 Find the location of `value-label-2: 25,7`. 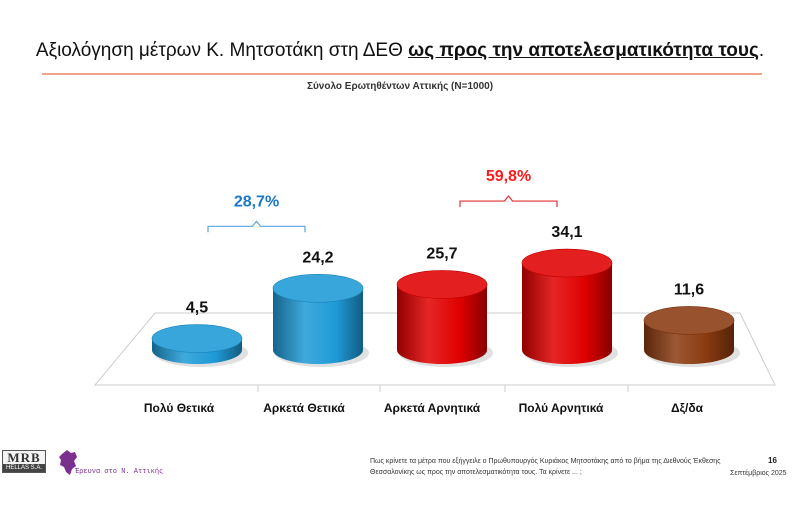

value-label-2: 25,7 is located at coordinates (441, 253).